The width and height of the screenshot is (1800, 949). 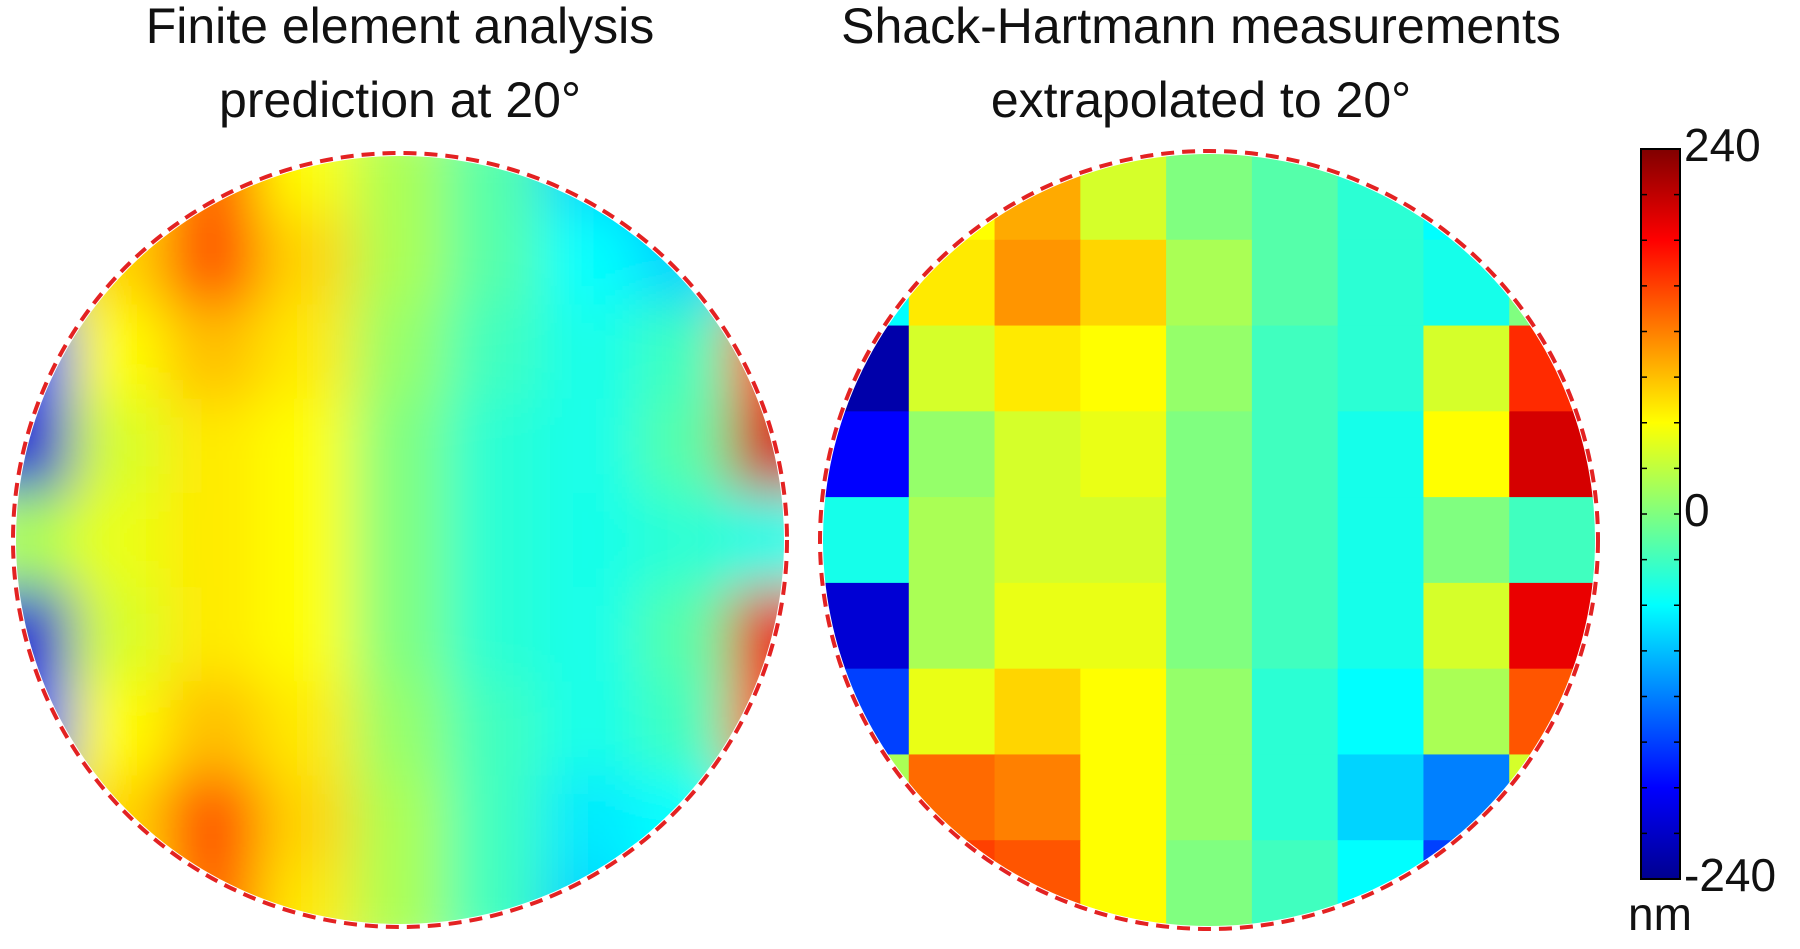 What do you see at coordinates (1697, 510) in the screenshot?
I see `colorbar-tick-label: 0` at bounding box center [1697, 510].